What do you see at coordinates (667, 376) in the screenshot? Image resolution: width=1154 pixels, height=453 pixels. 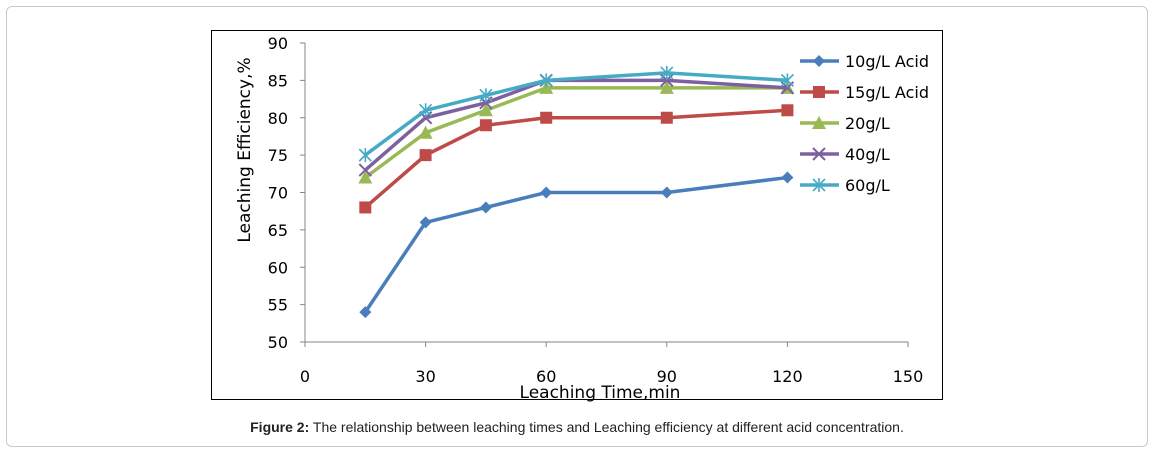 I see `x-tick-label: 90` at bounding box center [667, 376].